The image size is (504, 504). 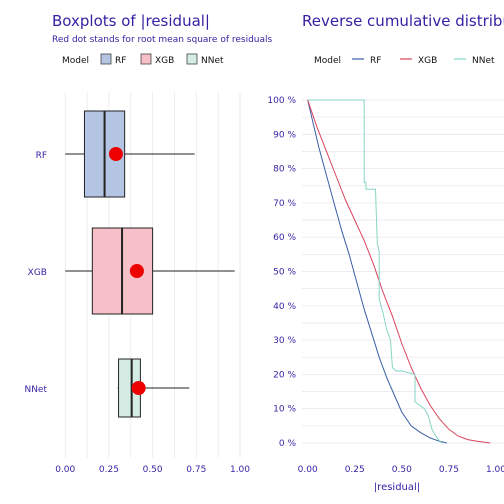 What do you see at coordinates (284, 307) in the screenshot?
I see `right-y-tick-label: 40 %` at bounding box center [284, 307].